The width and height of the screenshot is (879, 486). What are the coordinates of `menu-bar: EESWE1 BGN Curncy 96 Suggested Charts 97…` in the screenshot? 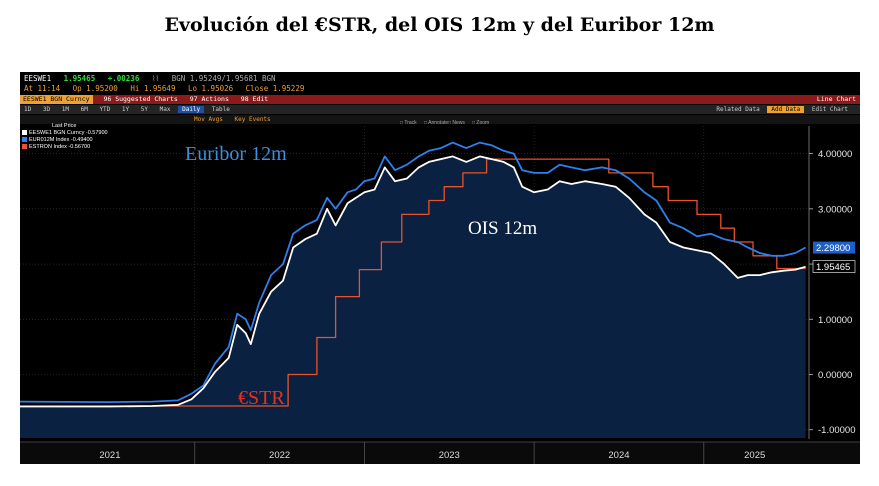 It's located at (440, 99).